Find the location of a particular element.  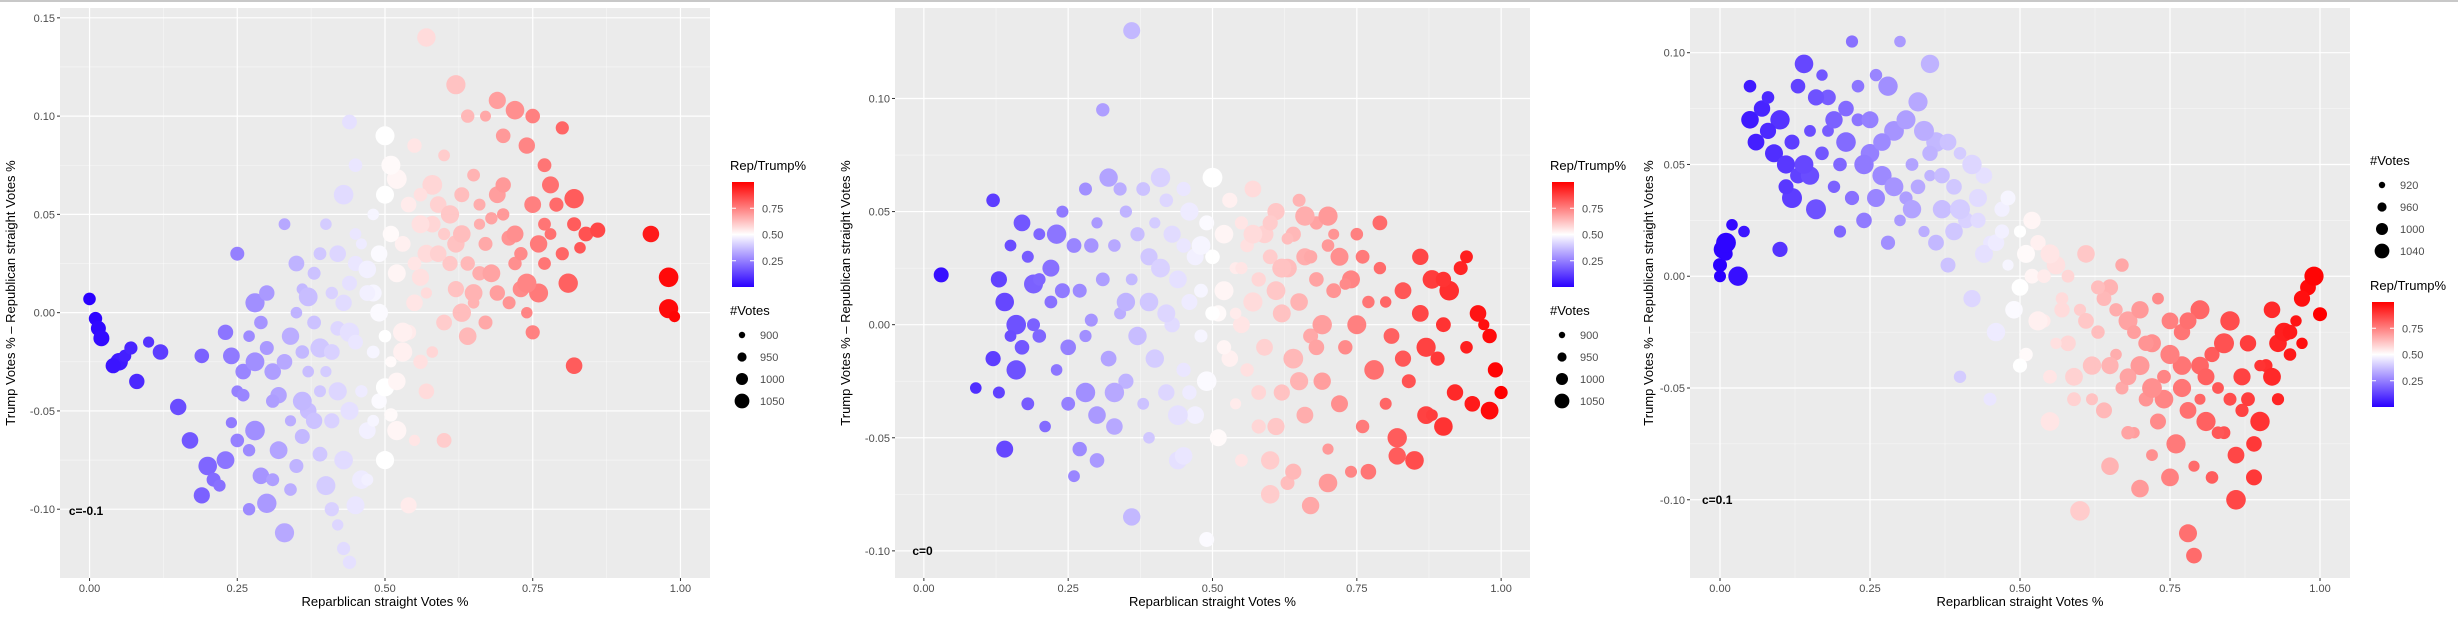

y-tick-label: -0.10 is located at coordinates (877, 552).